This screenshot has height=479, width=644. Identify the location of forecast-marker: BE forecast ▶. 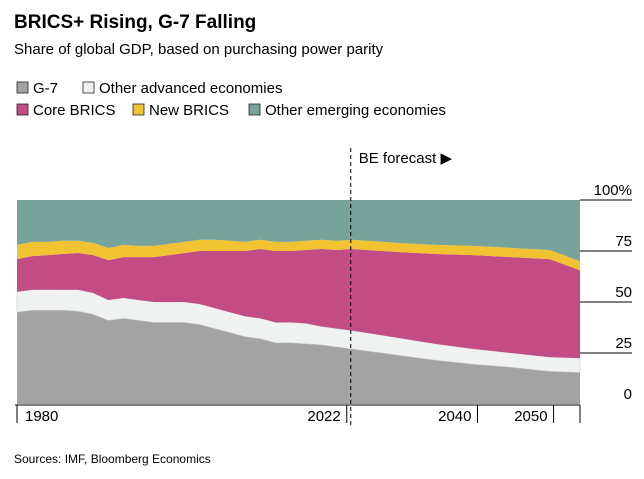
(401, 286).